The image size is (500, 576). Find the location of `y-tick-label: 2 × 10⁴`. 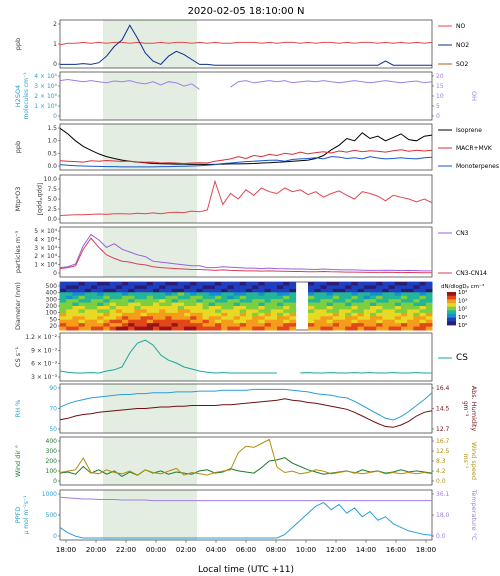

y-tick-label: 2 × 10⁴ is located at coordinates (45, 256).